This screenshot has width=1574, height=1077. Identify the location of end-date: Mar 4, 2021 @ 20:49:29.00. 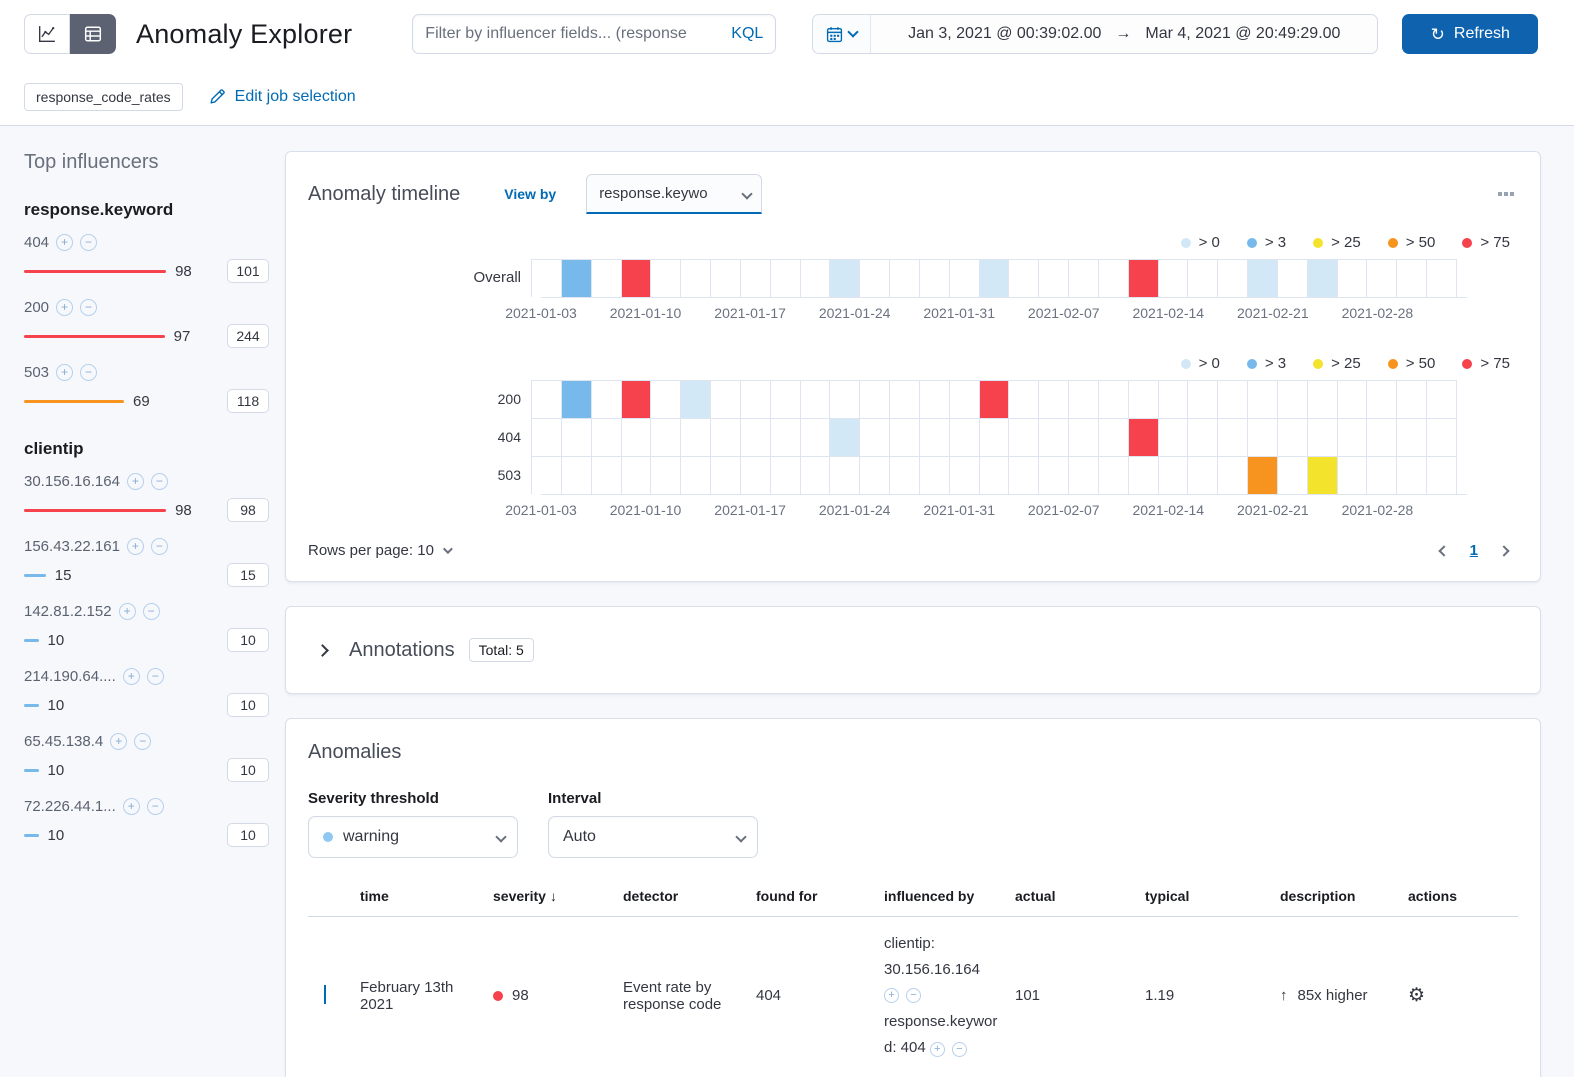
(1243, 33).